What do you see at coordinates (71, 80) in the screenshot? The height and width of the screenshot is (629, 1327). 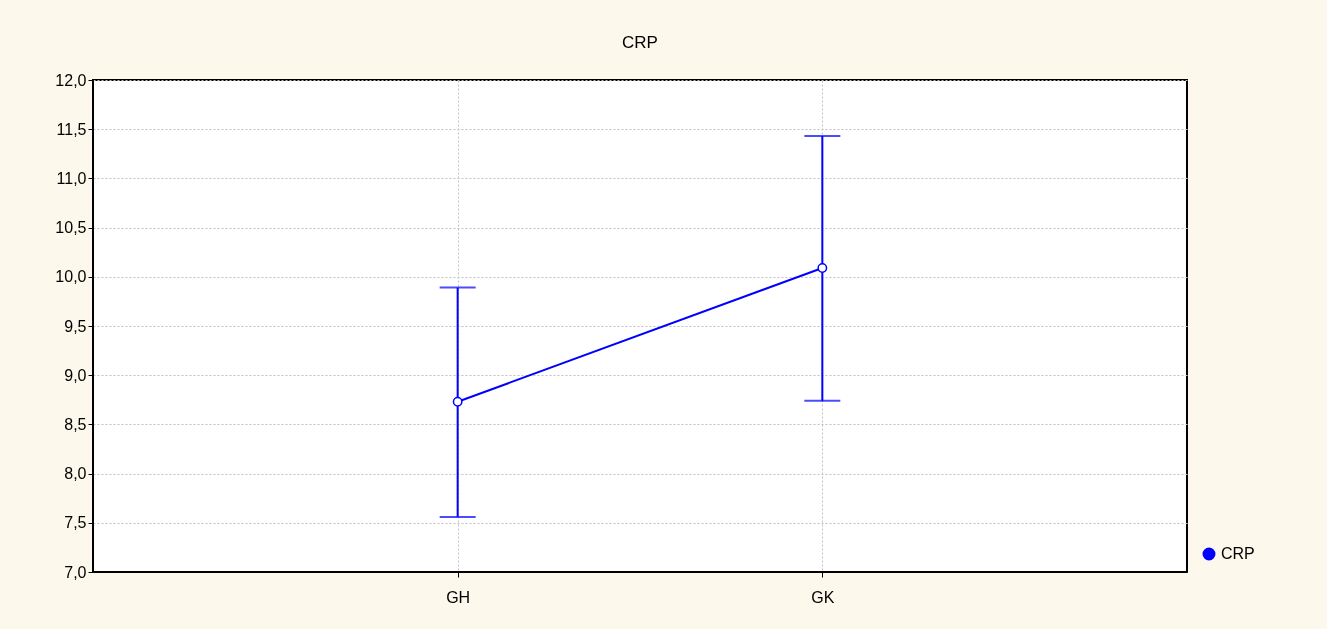 I see `y-tick-label: 12,0` at bounding box center [71, 80].